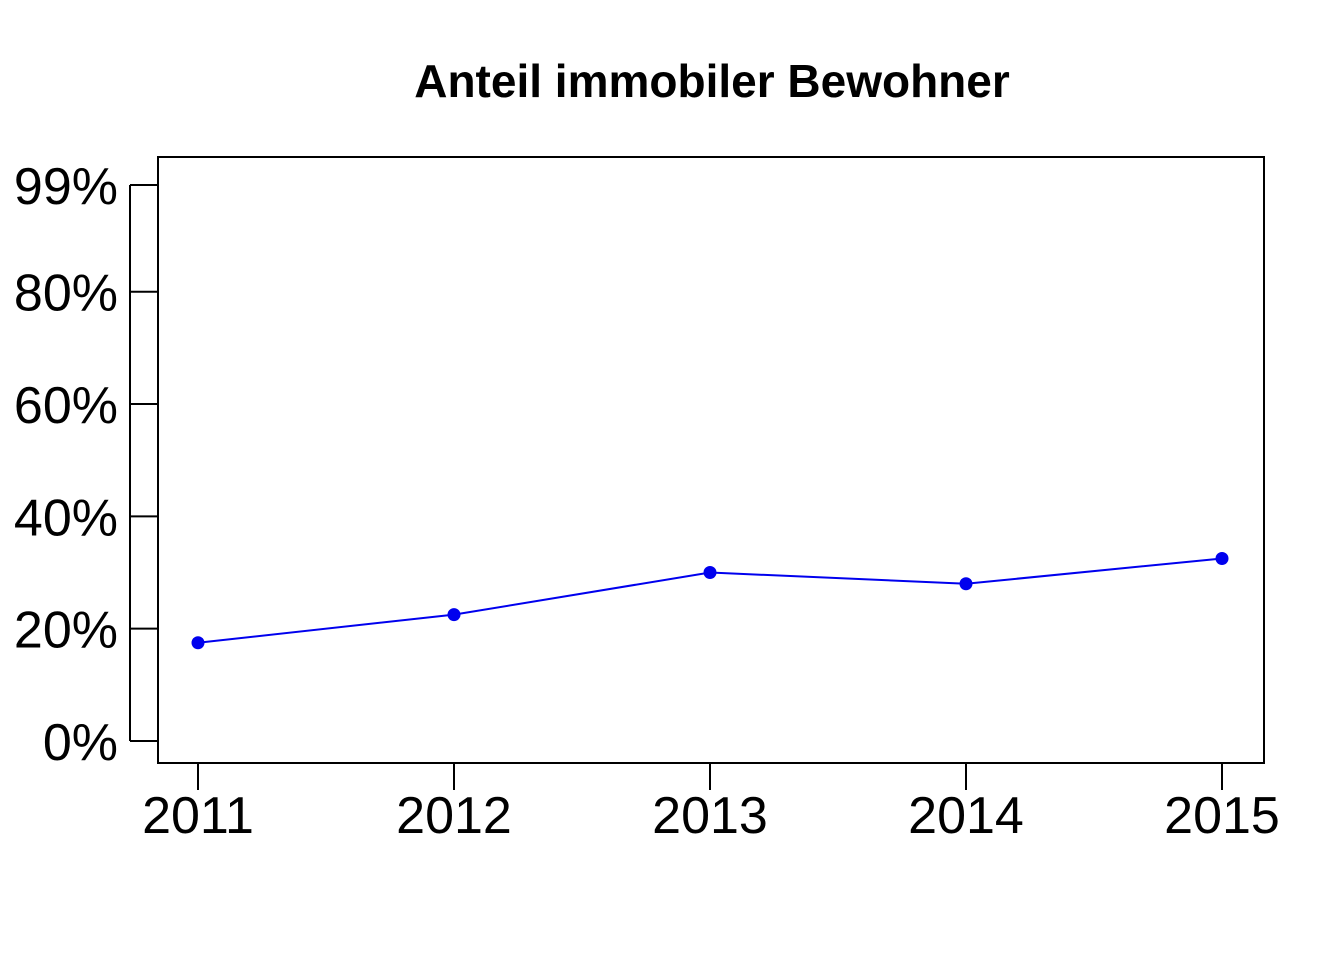  What do you see at coordinates (86, 465) in the screenshot?
I see `y-axis: 0% 20% 40% 60% 80% 99%` at bounding box center [86, 465].